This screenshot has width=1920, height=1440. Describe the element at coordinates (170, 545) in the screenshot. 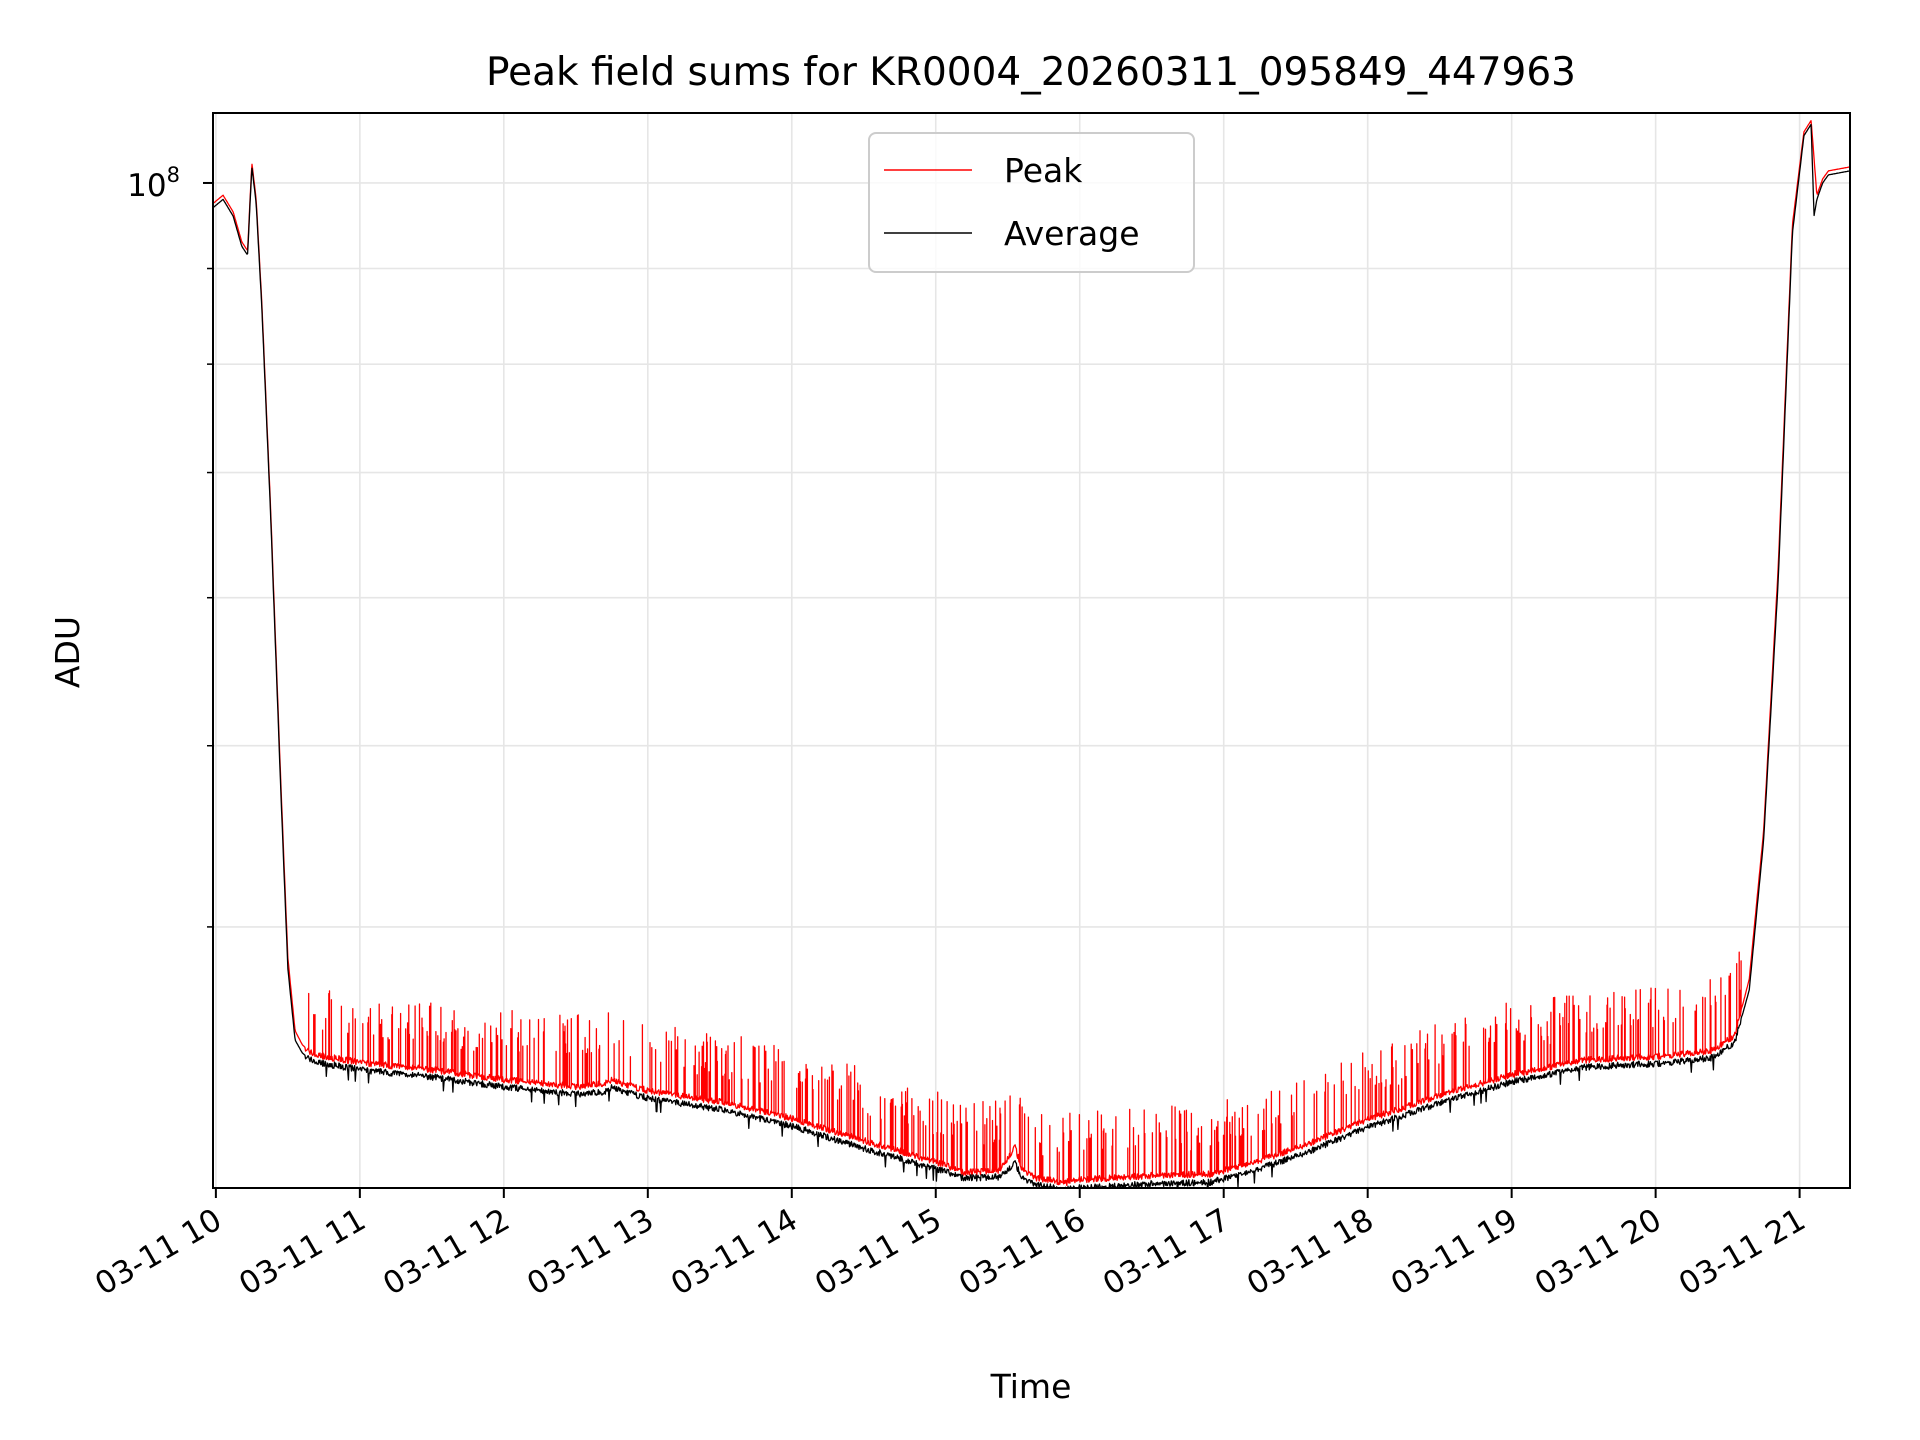

I see `y-axis: 108` at that location.